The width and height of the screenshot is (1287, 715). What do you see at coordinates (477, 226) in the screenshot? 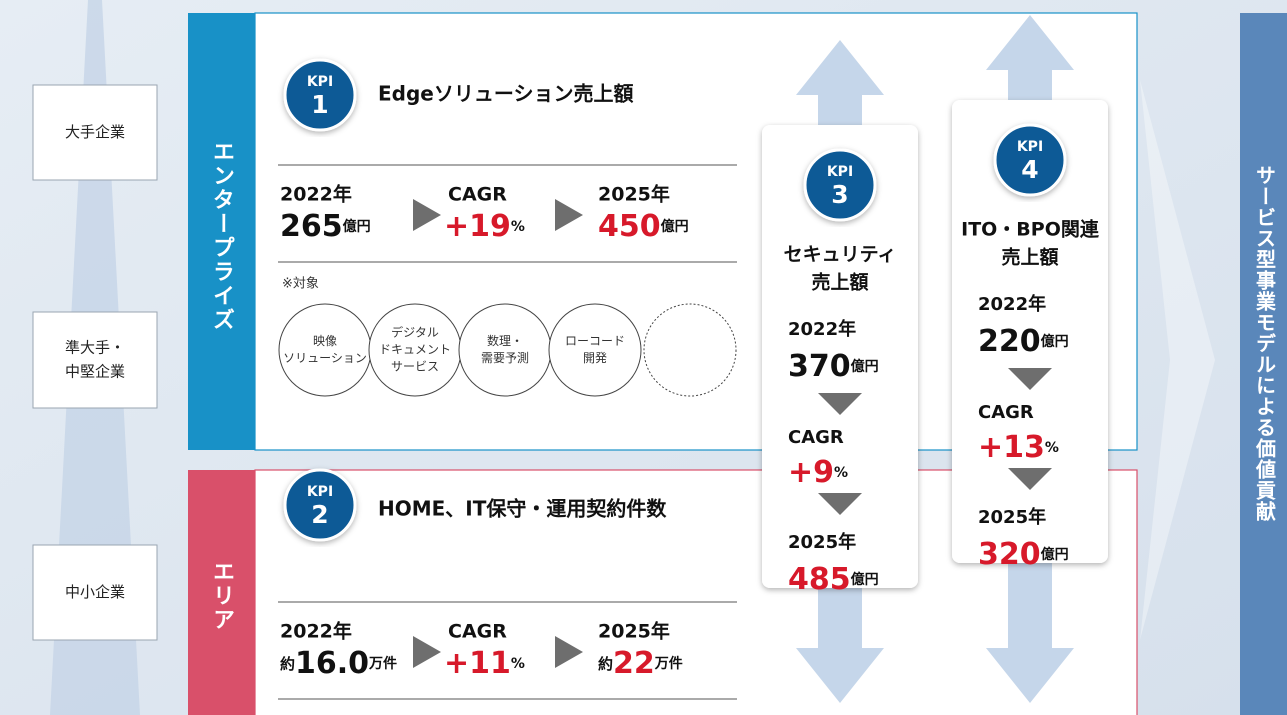
I see `value-number: +19` at bounding box center [477, 226].